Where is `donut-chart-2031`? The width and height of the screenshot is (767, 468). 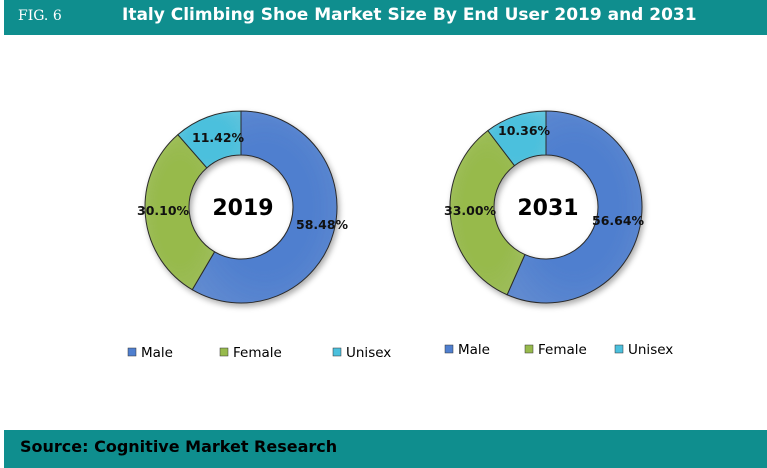 donut-chart-2031 is located at coordinates (546, 207).